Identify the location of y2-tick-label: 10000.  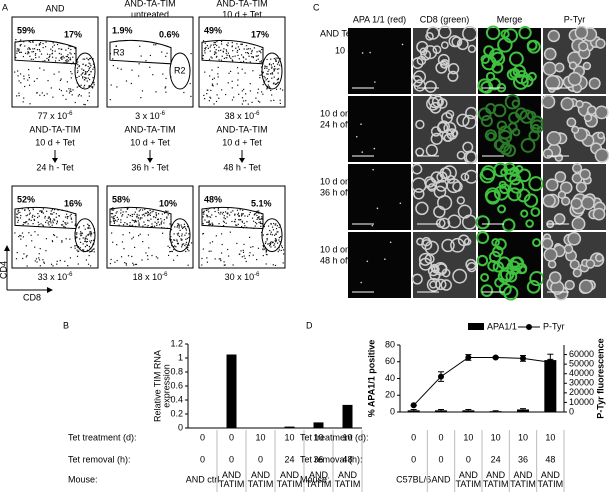
(581, 402).